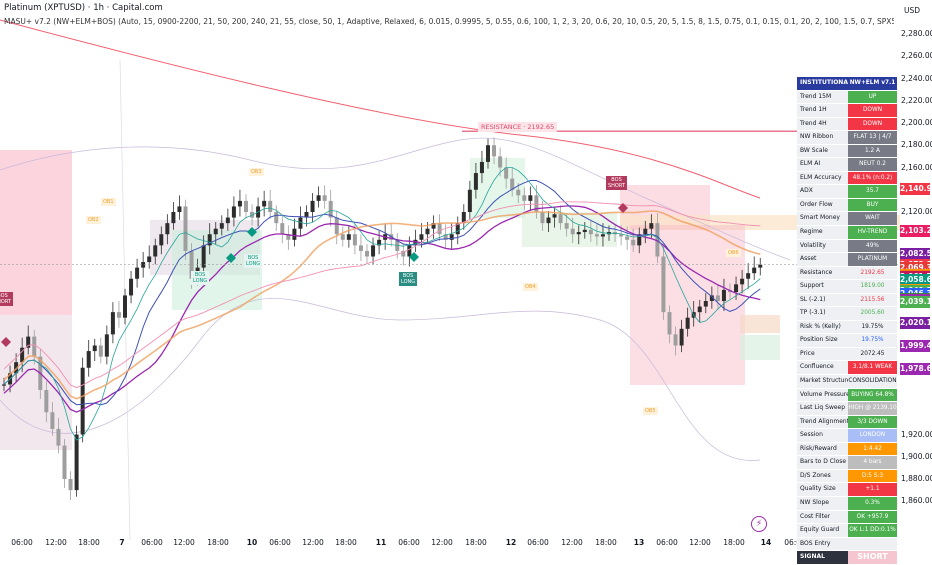  Describe the element at coordinates (7, 299) in the screenshot. I see `chart-annotation: BOS SHORT` at that location.